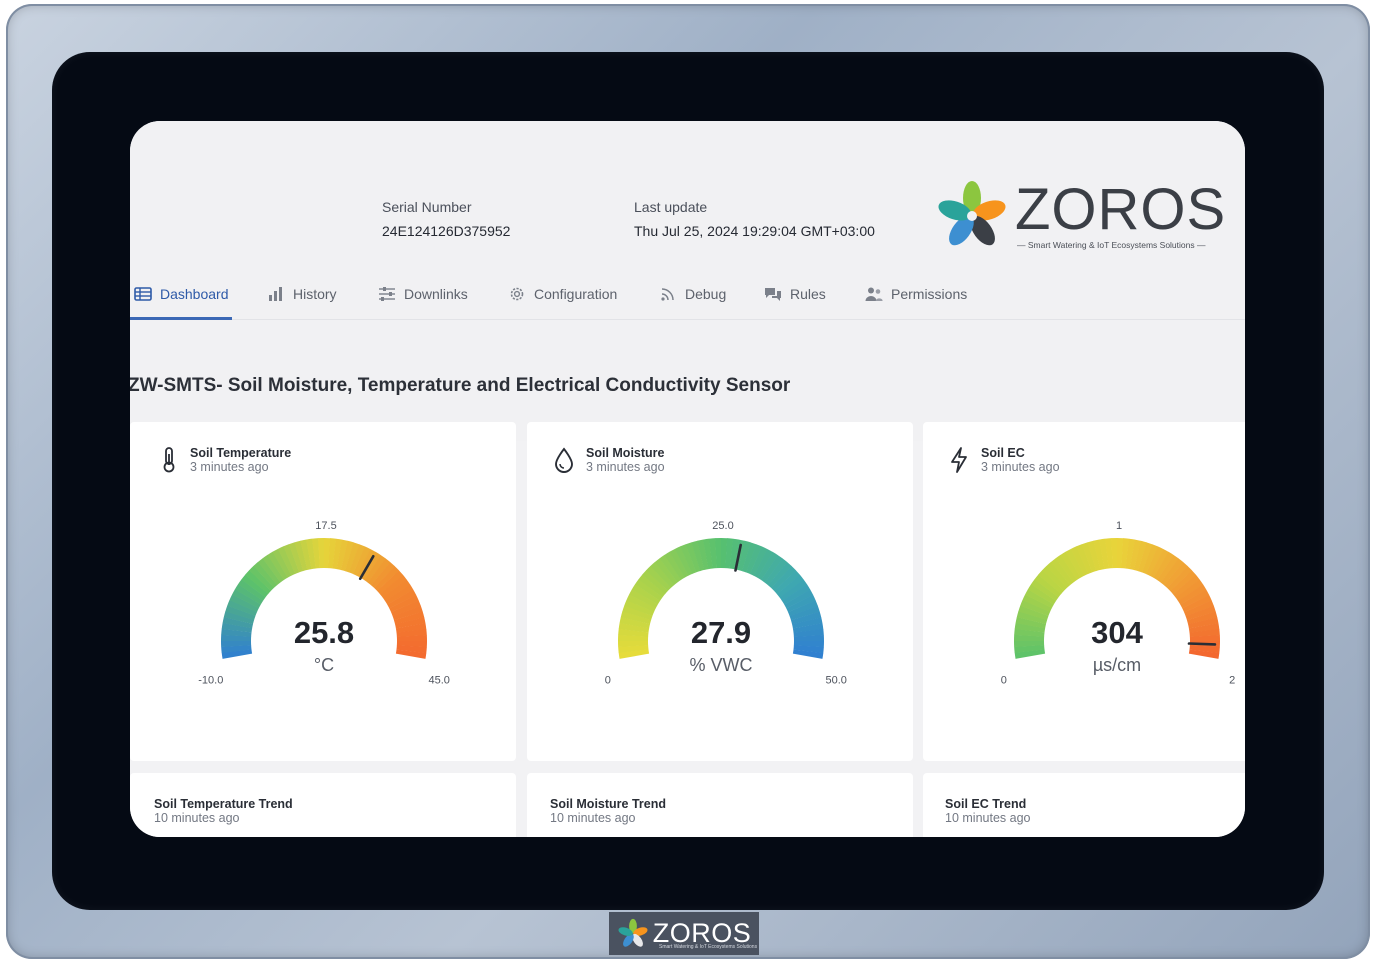  I want to click on tab-rules: Rules, so click(795, 294).